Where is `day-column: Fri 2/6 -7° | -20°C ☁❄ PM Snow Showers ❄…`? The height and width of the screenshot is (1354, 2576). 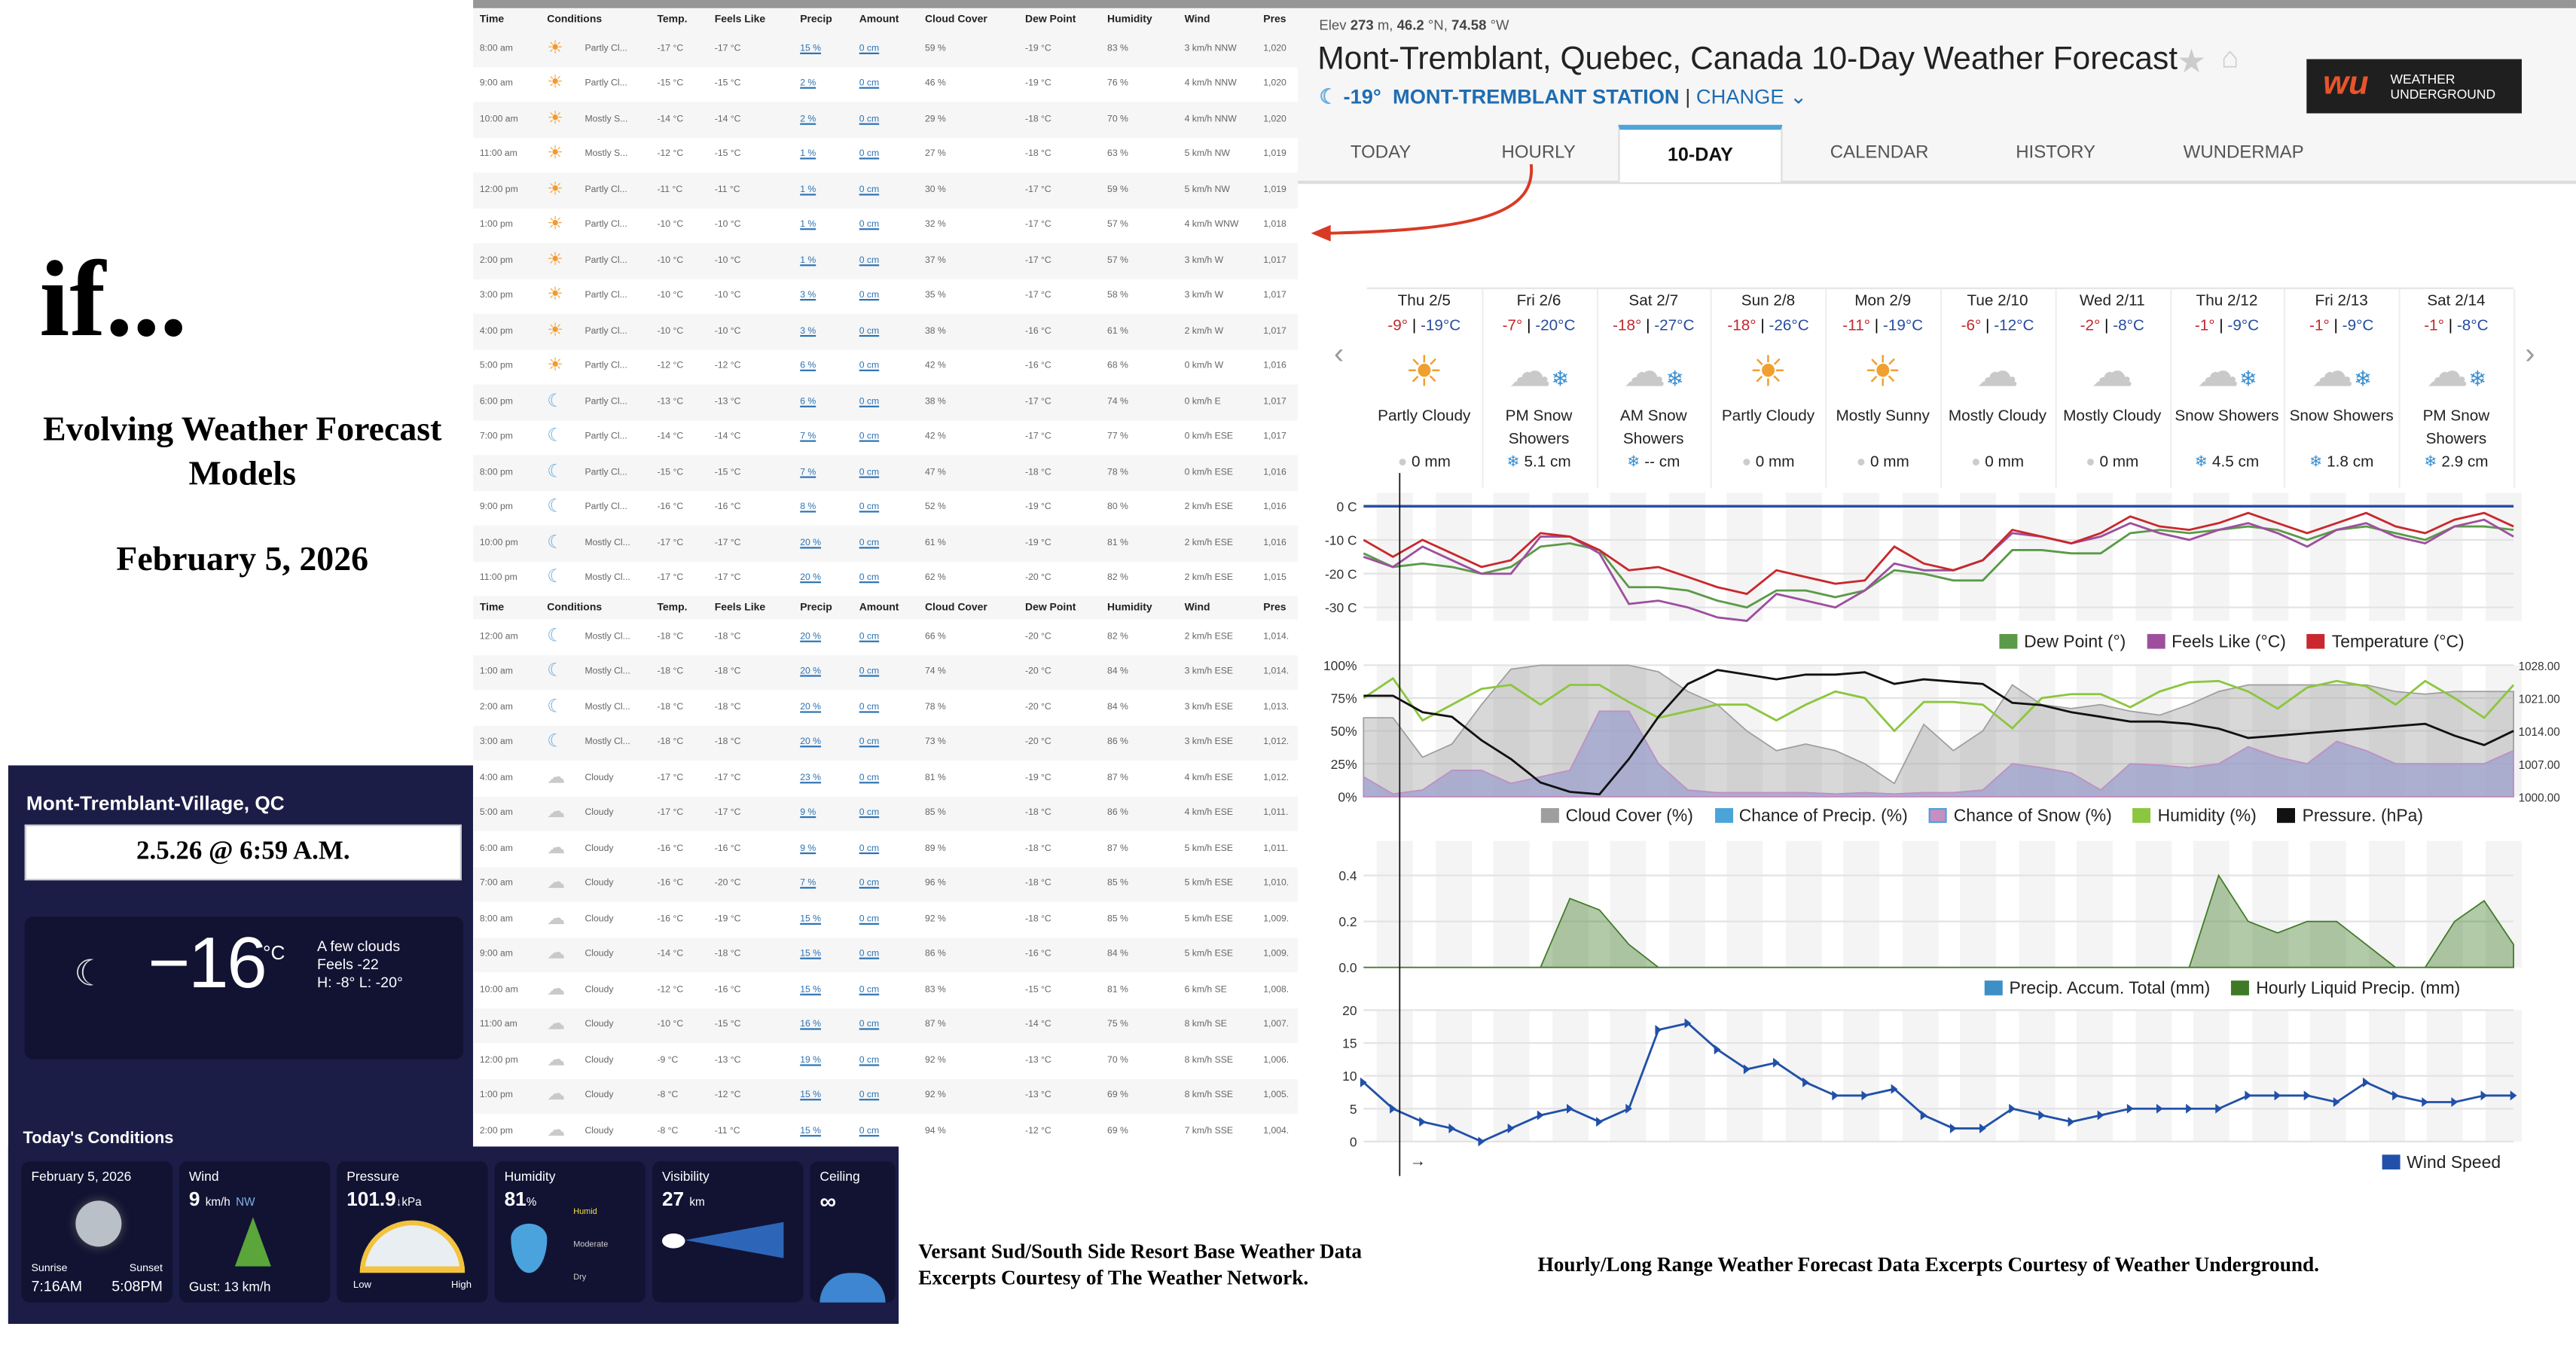 day-column: Fri 2/6 -7° | -20°C ☁❄ PM Snow Showers ❄… is located at coordinates (1540, 388).